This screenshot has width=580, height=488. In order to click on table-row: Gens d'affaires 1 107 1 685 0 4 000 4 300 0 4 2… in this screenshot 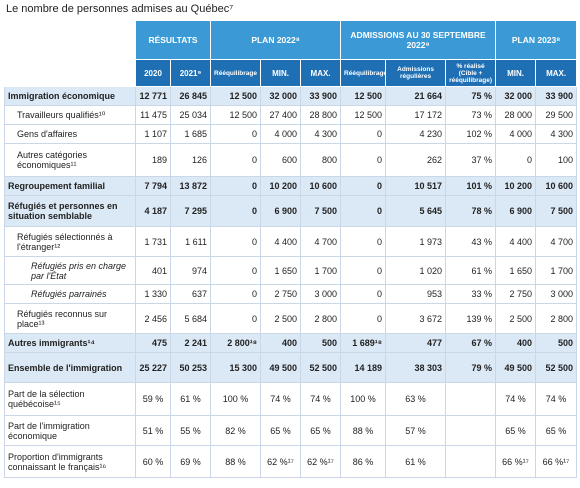, I will do `click(291, 134)`.